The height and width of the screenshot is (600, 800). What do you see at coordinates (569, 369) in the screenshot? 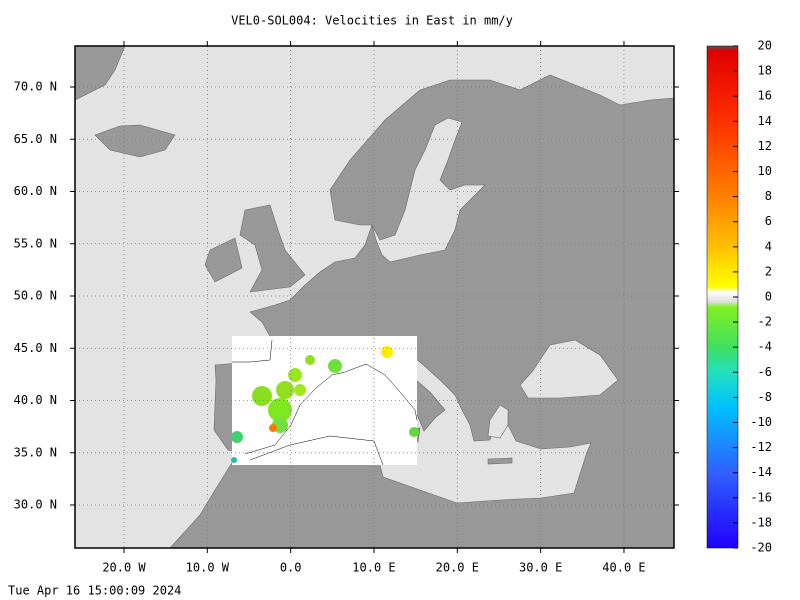
I see `black-sea` at bounding box center [569, 369].